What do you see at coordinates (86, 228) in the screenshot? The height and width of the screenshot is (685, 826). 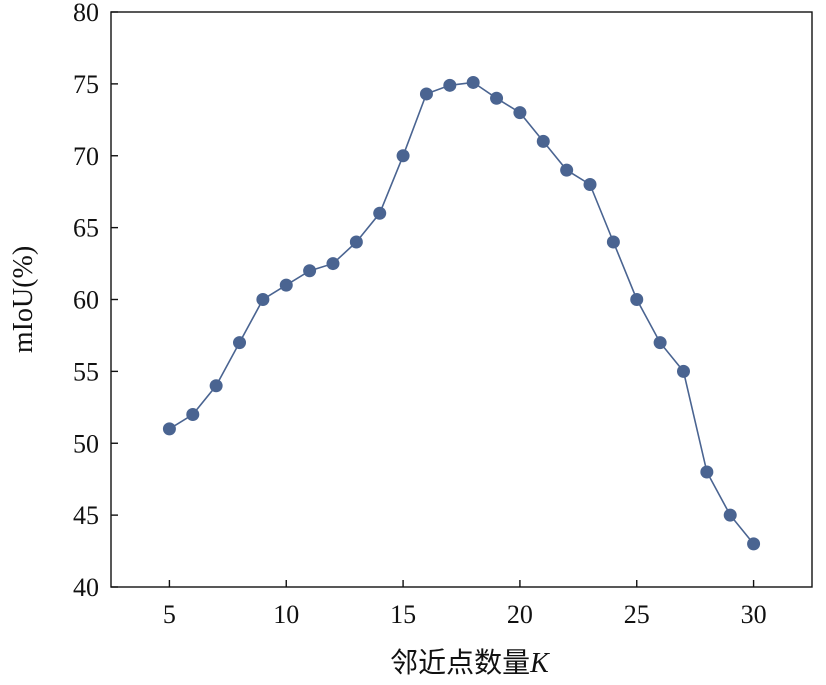 I see `y-tick-label: 65` at bounding box center [86, 228].